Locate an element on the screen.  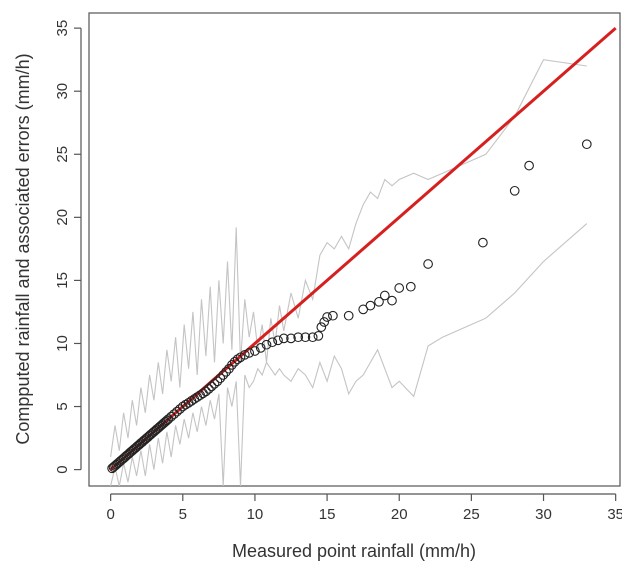
y-tick-label: 20 is located at coordinates (62, 217).